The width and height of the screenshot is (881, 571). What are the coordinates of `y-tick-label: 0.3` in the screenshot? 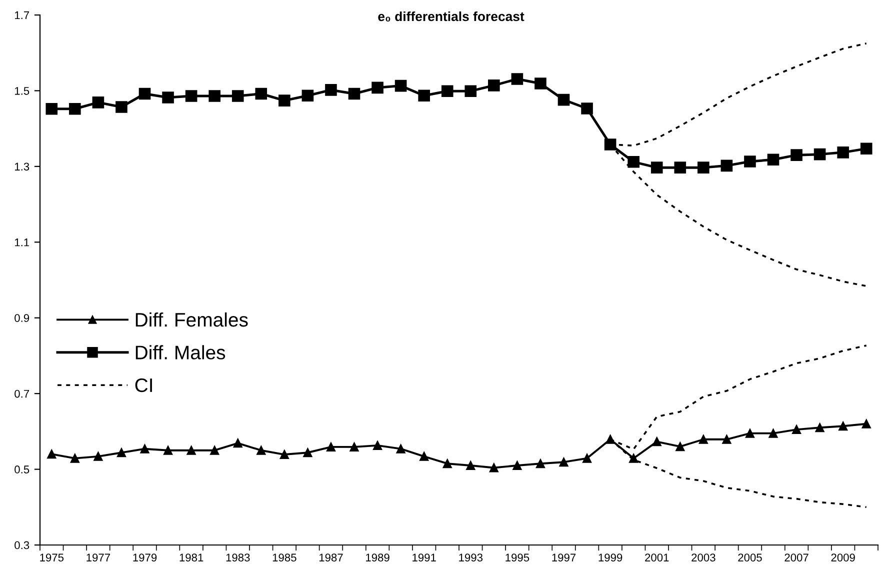 It's located at (22, 545).